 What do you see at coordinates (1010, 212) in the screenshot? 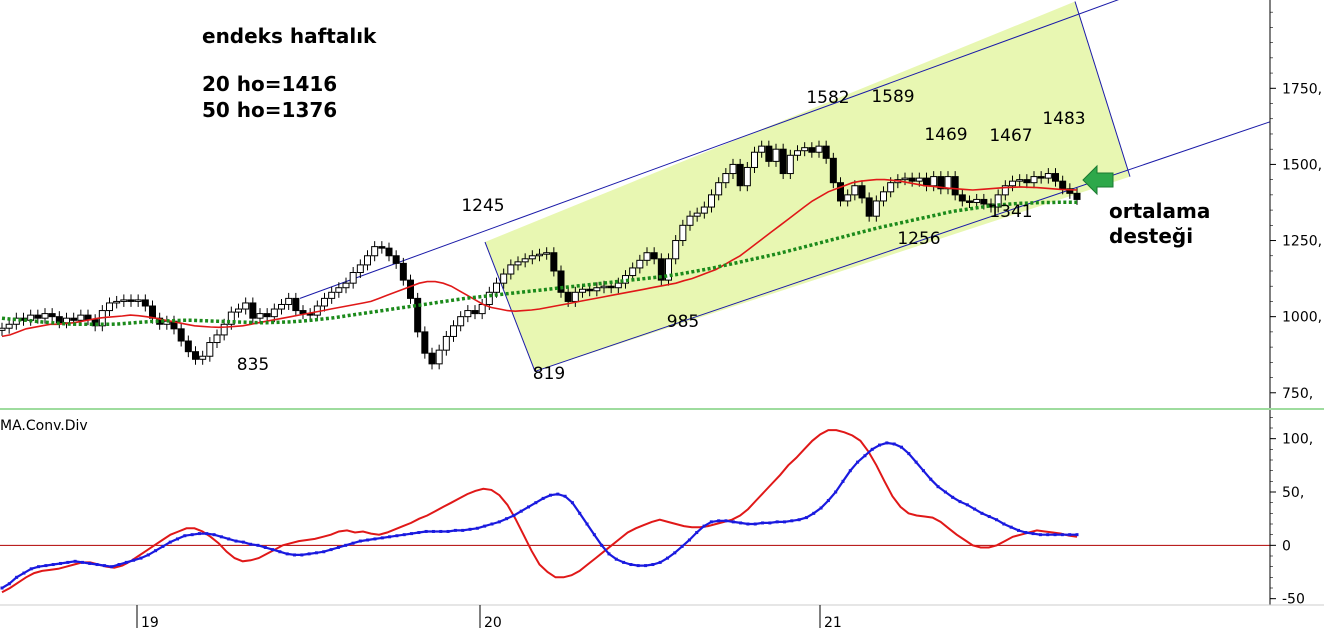
I see `point-label: 1341` at bounding box center [1010, 212].